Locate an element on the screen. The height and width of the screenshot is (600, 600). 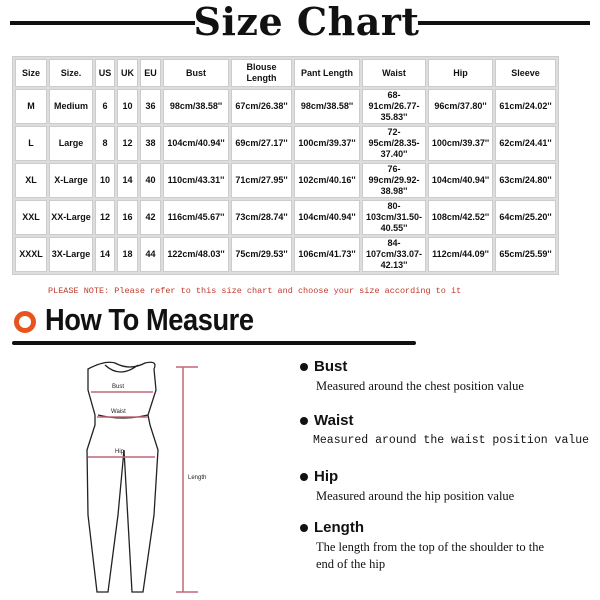
circle-icon is located at coordinates (25, 322).